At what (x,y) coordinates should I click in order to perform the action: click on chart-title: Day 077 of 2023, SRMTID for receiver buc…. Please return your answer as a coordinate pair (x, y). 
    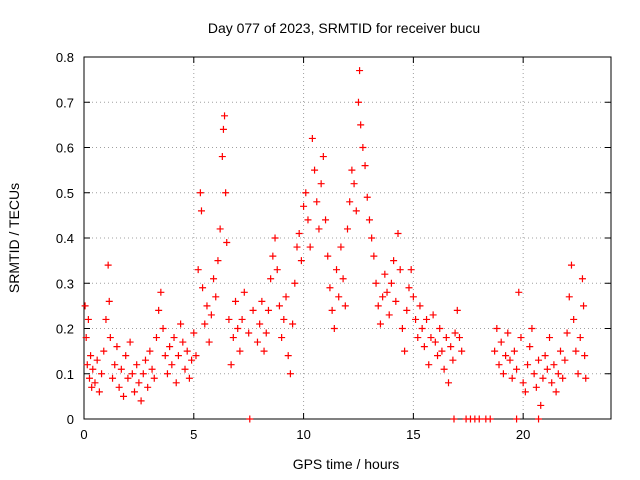
    Looking at the image, I should click on (344, 28).